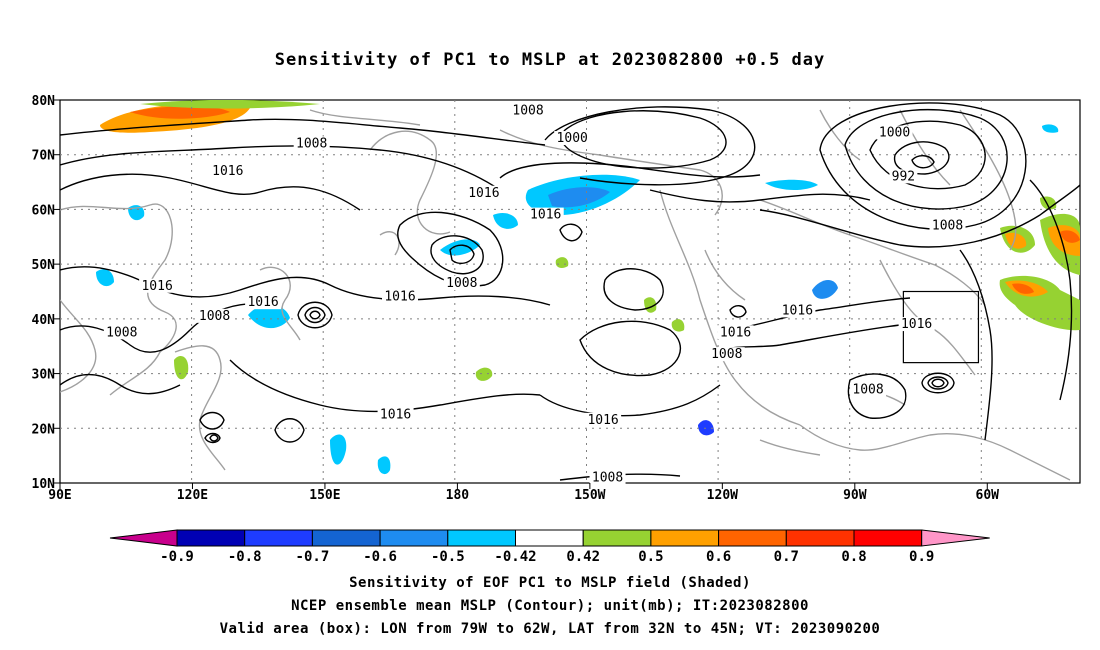  What do you see at coordinates (523, 493) in the screenshot?
I see `lon-axis-labels: 90E 120E 150E 180 150W 120W 90W 60W` at bounding box center [523, 493].